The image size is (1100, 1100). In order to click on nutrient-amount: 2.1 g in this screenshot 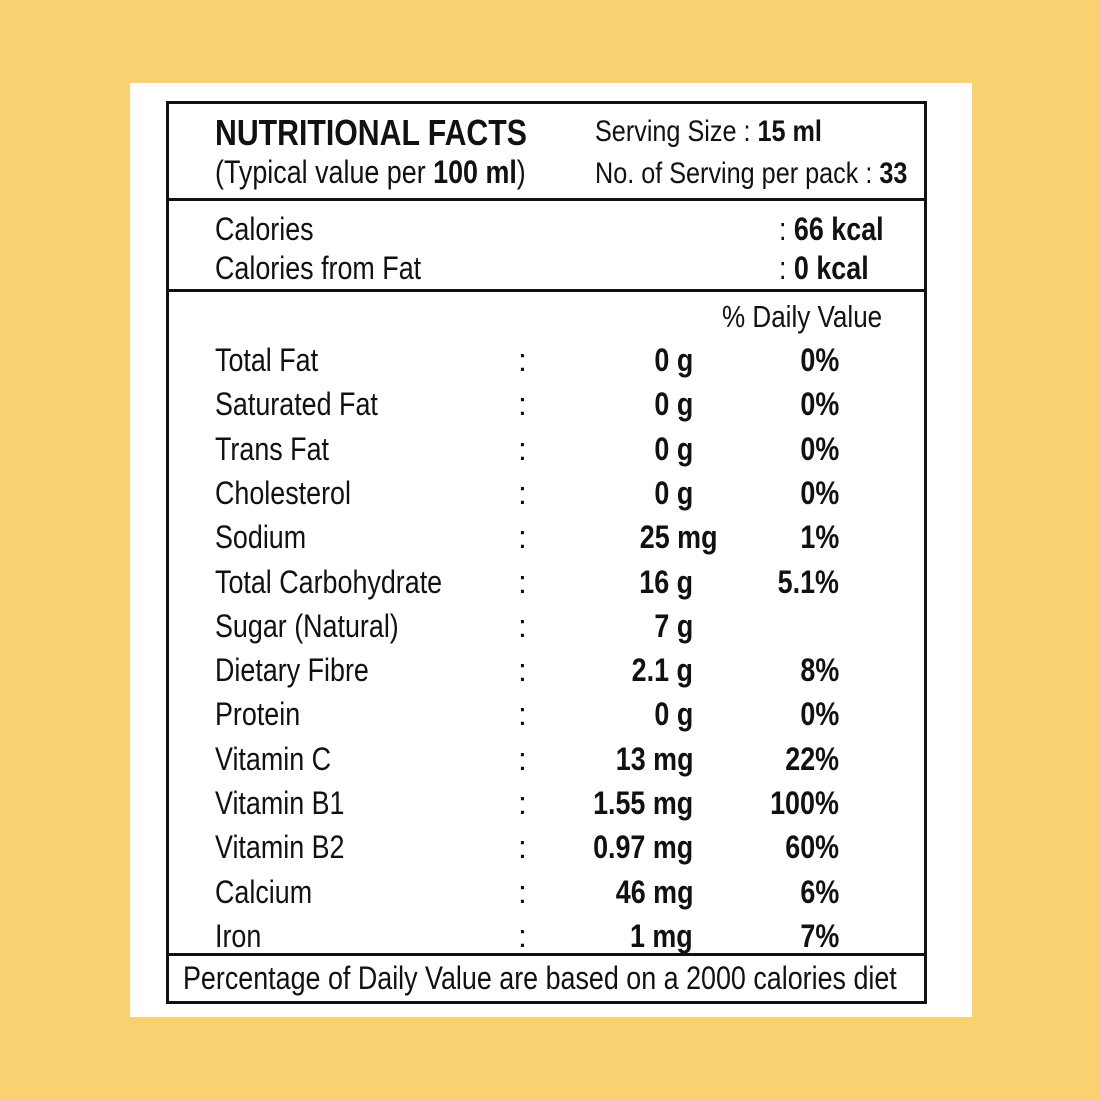, I will do `click(662, 670)`.